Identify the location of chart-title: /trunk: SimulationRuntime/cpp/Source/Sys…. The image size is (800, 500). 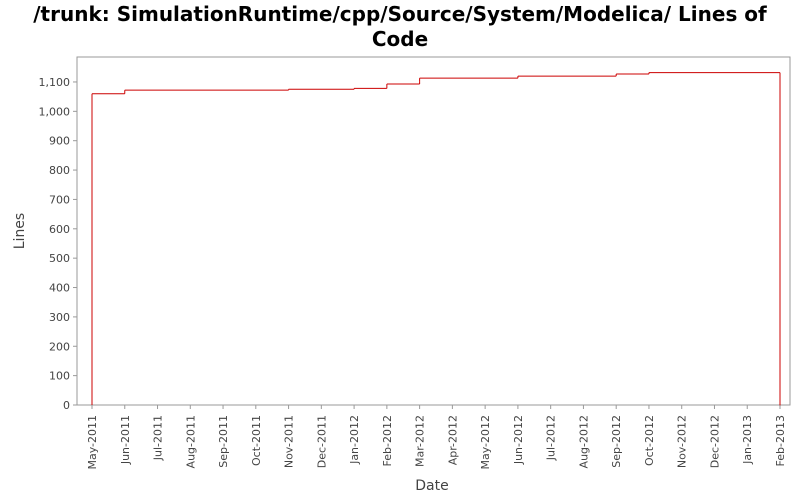
(400, 26).